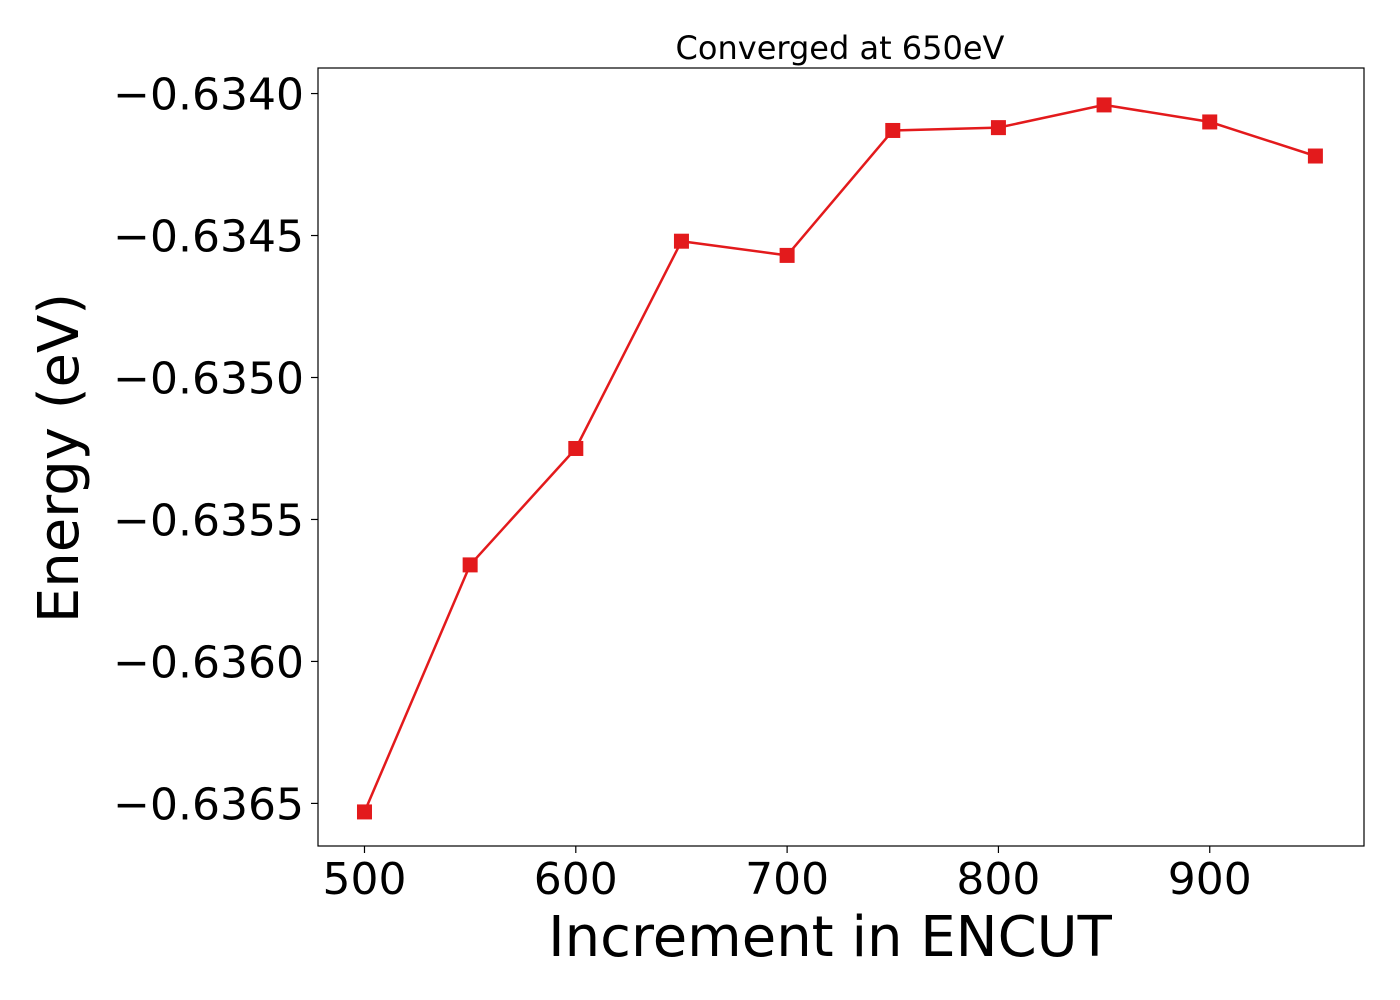  I want to click on y-tick-label: −0.6365, so click(208, 804).